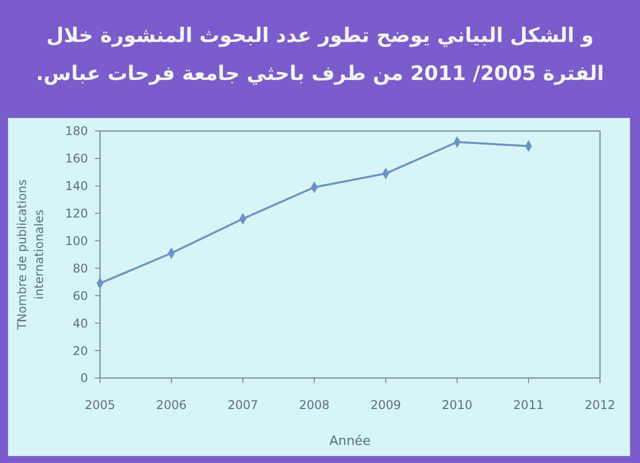 This screenshot has height=463, width=640. Describe the element at coordinates (385, 405) in the screenshot. I see `x-tick-label: 2009` at that location.